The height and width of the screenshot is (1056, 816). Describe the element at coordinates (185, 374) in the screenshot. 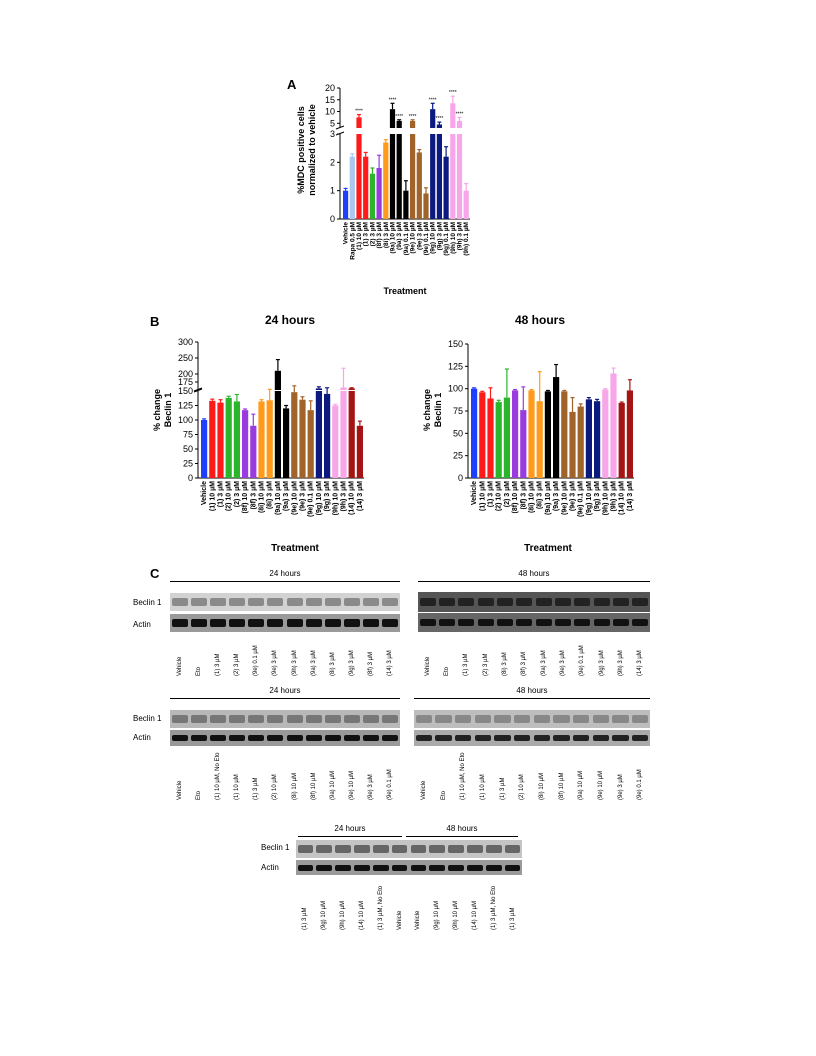

I see `y-tick-label: 200` at that location.